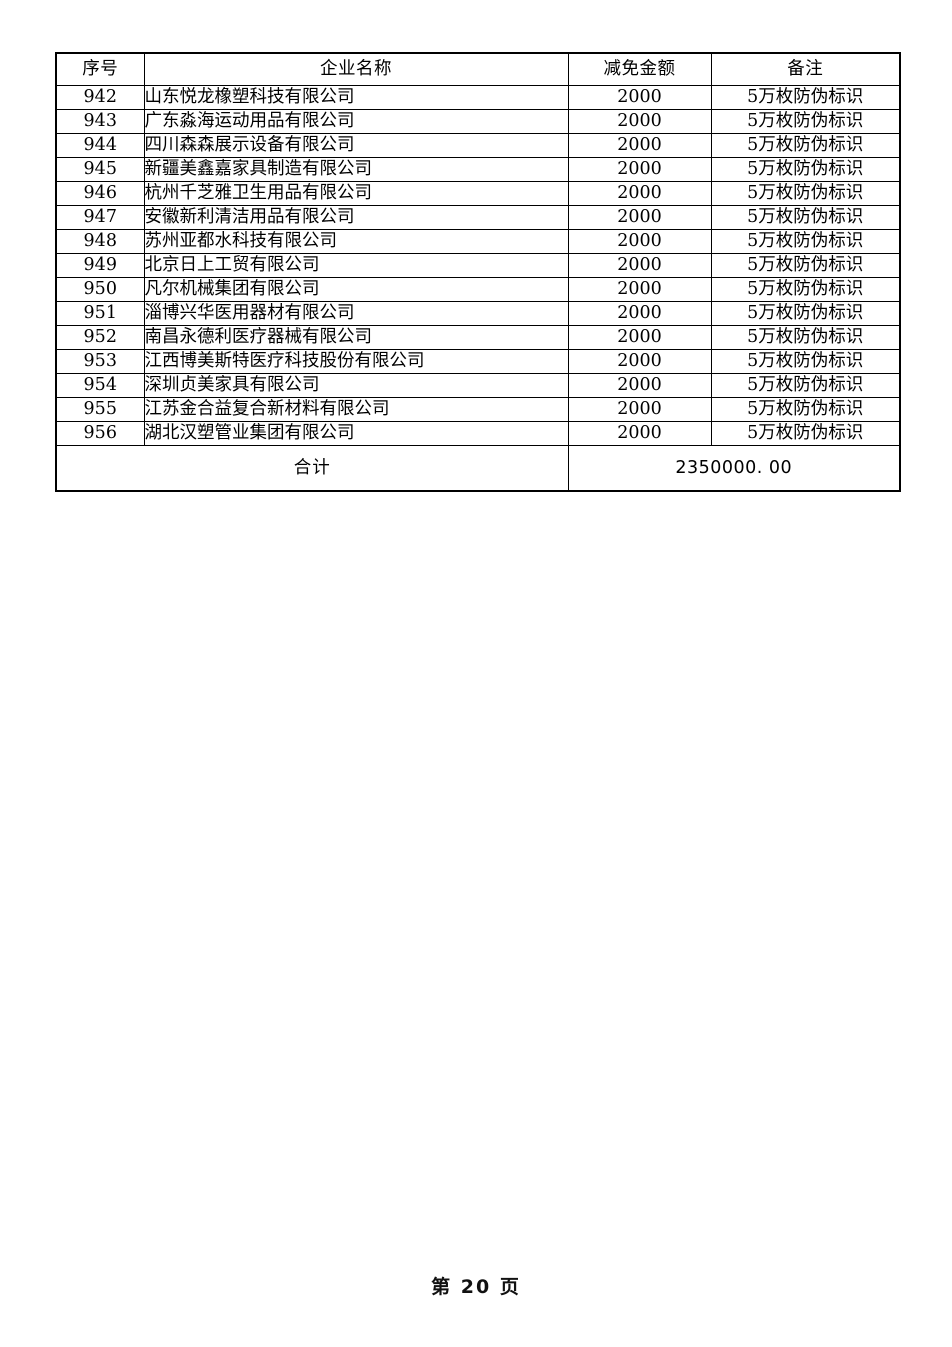 The height and width of the screenshot is (1347, 952). Describe the element at coordinates (356, 97) in the screenshot. I see `cell-name: 山东悦龙橡塑科技有限公司` at that location.